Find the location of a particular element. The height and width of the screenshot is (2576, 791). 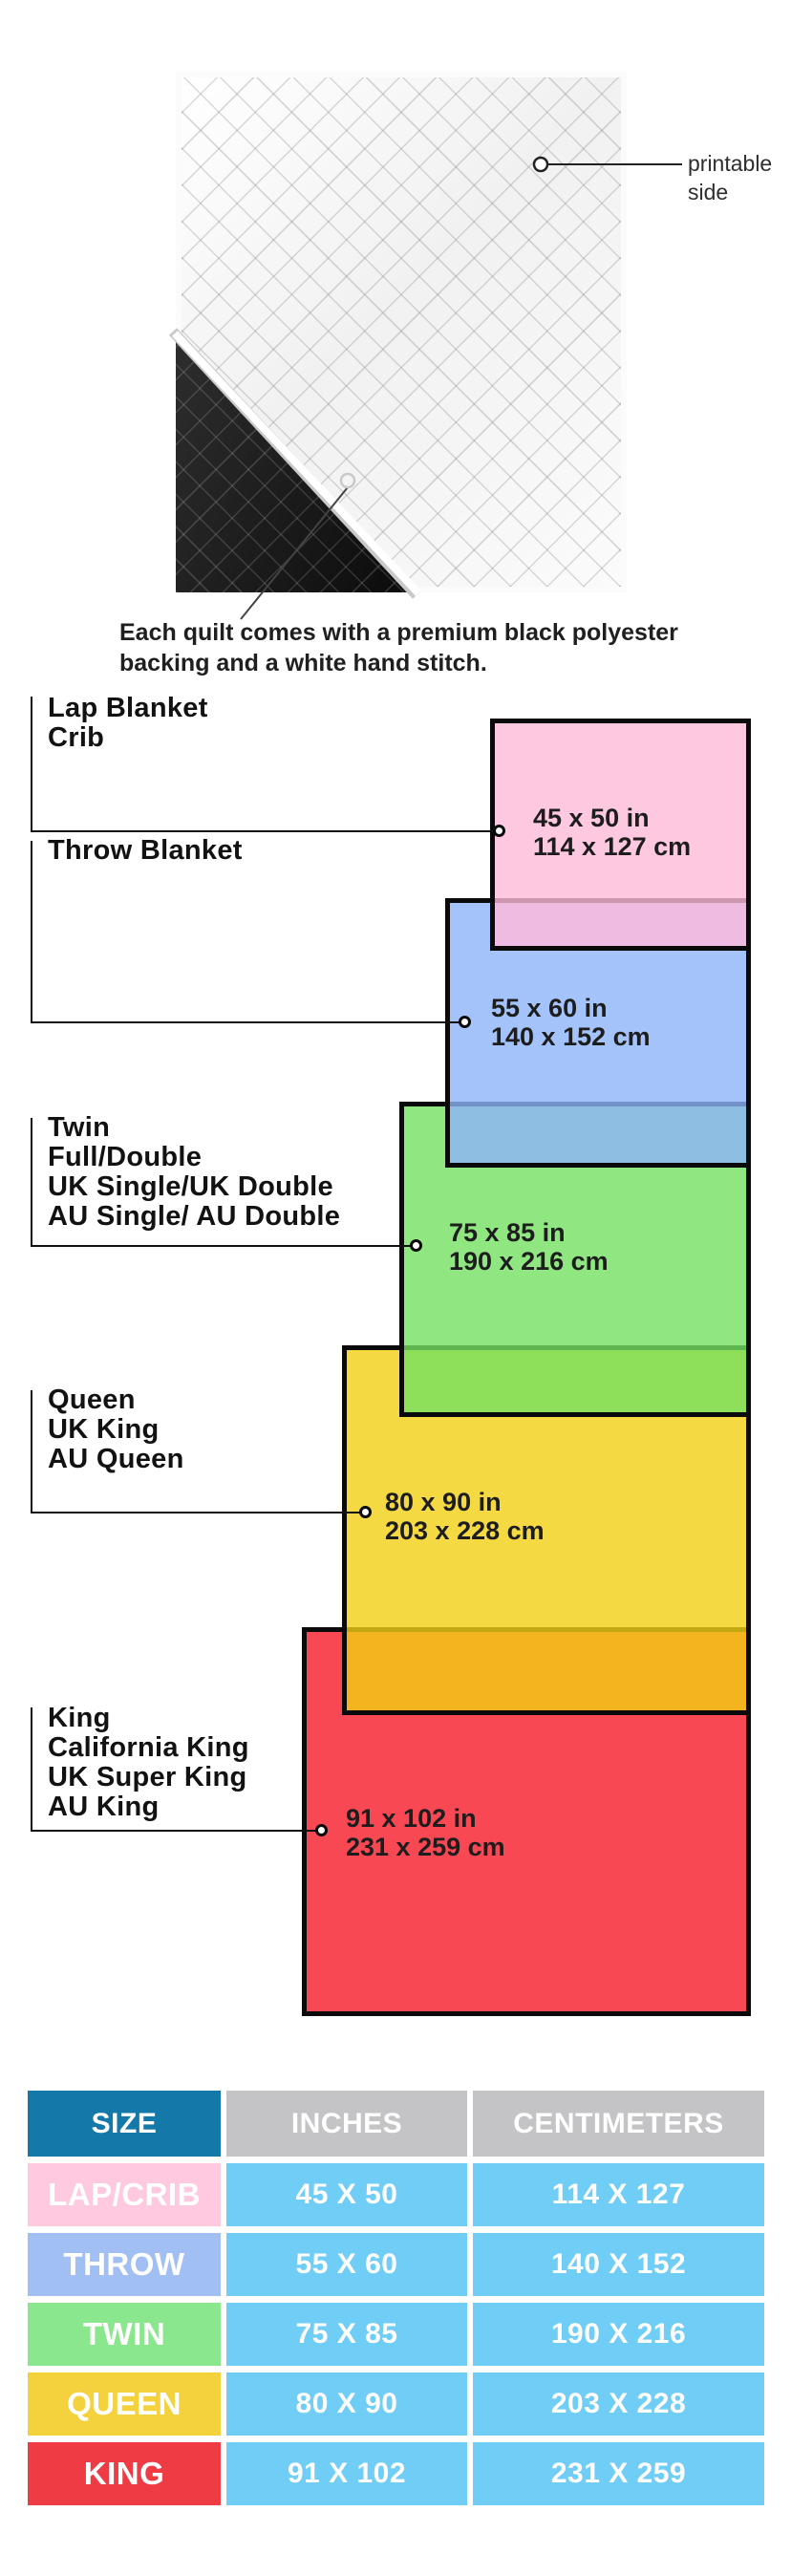

table-cell-inches: 75 X 85 is located at coordinates (346, 2334).